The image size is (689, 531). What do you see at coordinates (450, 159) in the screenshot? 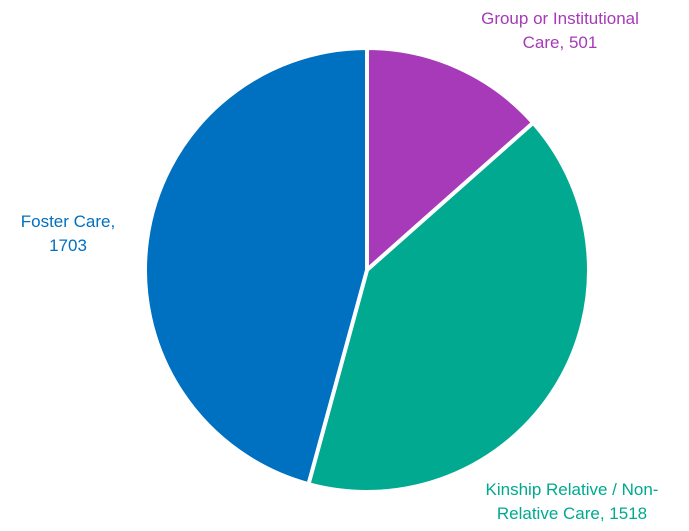
I see `pie-slice-group-institutional-care` at bounding box center [450, 159].